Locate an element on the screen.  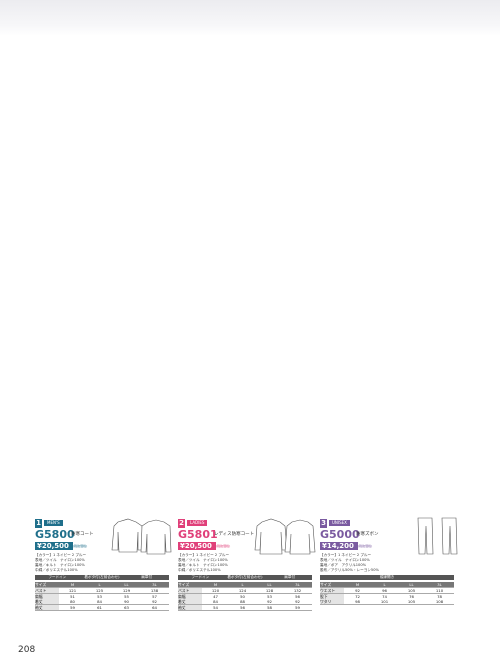
product-code: G5801 is located at coordinates (198, 534).